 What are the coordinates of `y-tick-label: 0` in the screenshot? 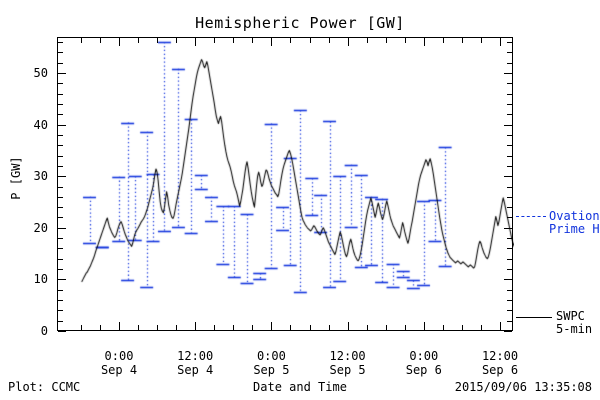 It's located at (44, 331).